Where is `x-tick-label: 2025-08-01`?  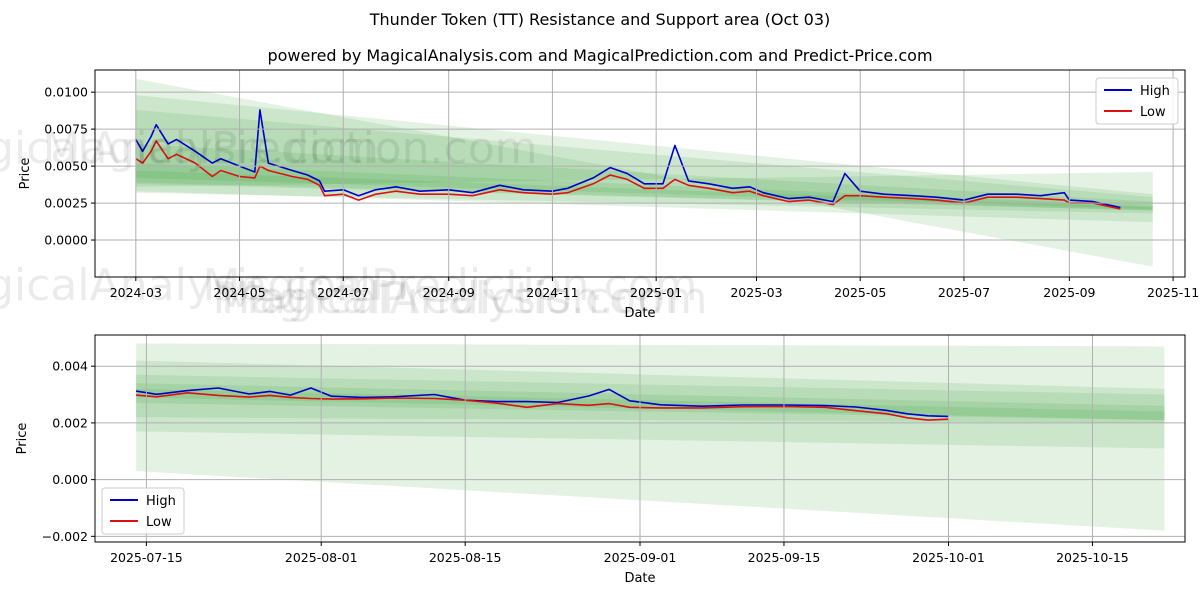 x-tick-label: 2025-08-01 is located at coordinates (321, 557).